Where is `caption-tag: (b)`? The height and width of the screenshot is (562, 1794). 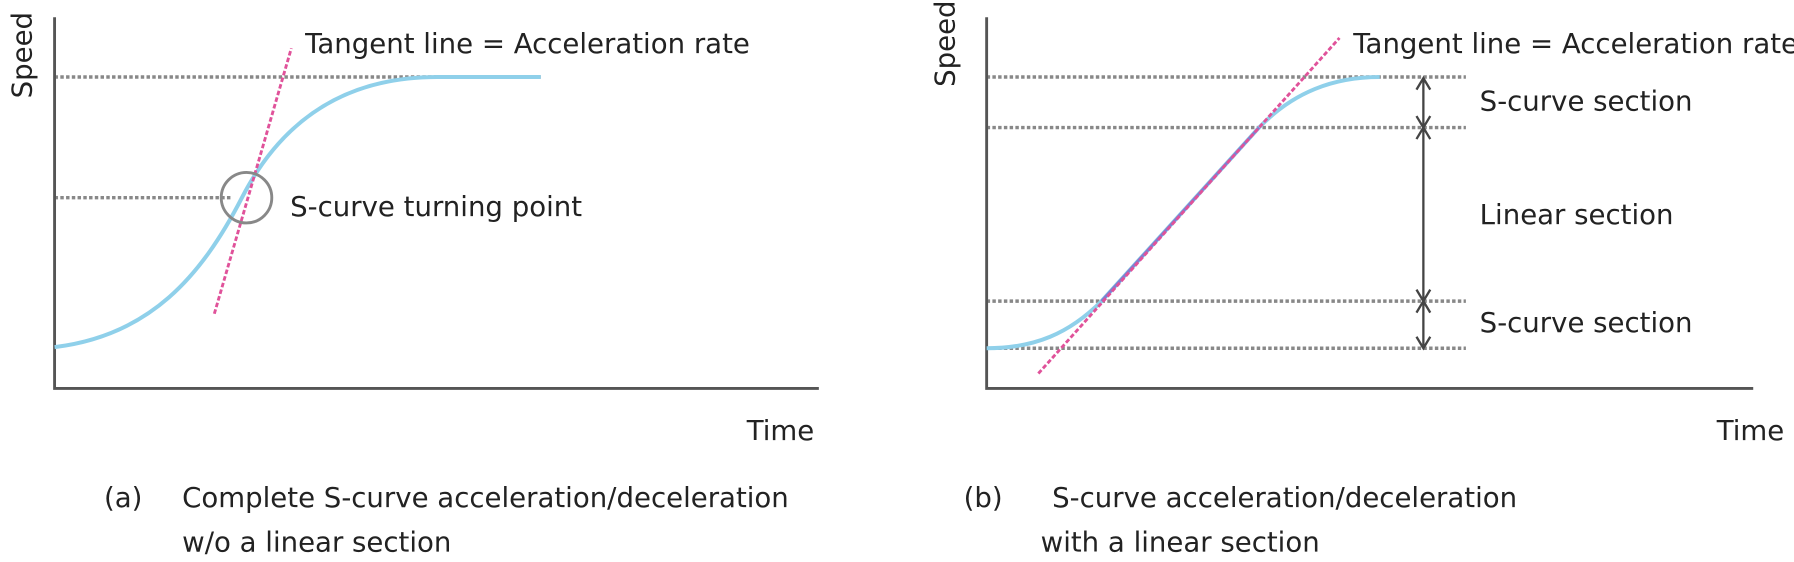
caption-tag: (b) is located at coordinates (983, 497).